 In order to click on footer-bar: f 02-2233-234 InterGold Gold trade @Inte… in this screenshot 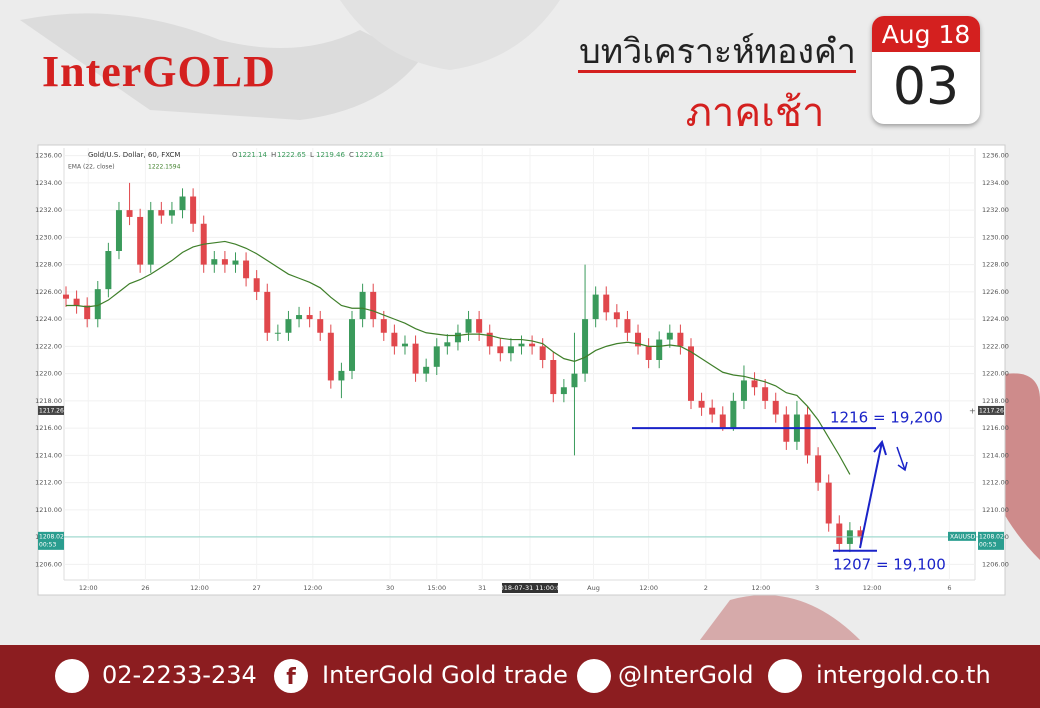, I will do `click(520, 676)`.